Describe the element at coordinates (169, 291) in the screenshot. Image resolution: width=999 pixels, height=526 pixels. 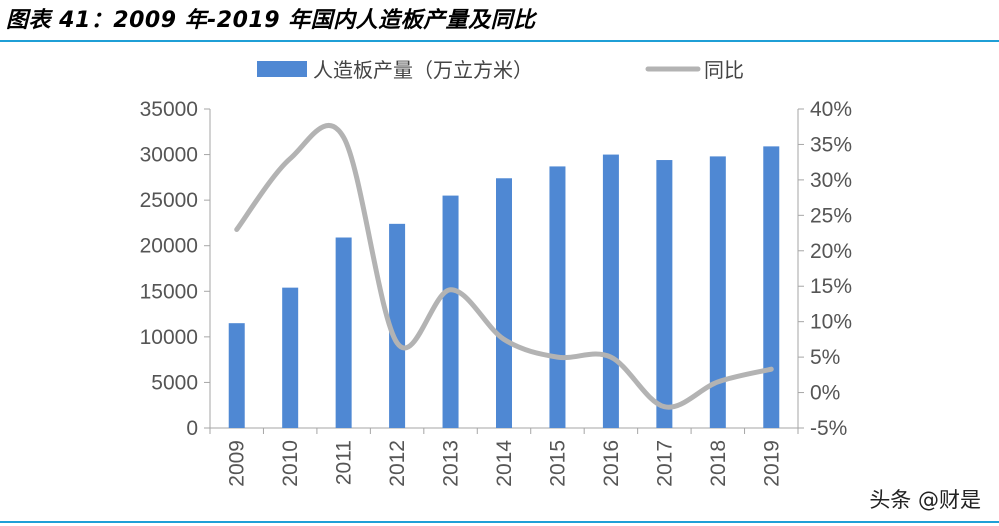
I see `y-left-tick-label: 15000` at that location.